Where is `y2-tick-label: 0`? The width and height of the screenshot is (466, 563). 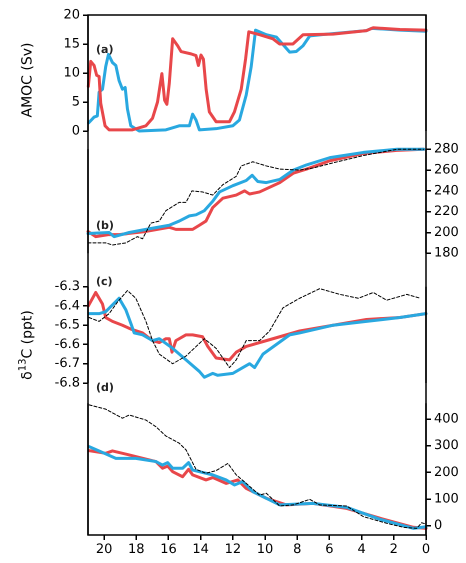
y2-tick-label: 0 is located at coordinates (438, 526).